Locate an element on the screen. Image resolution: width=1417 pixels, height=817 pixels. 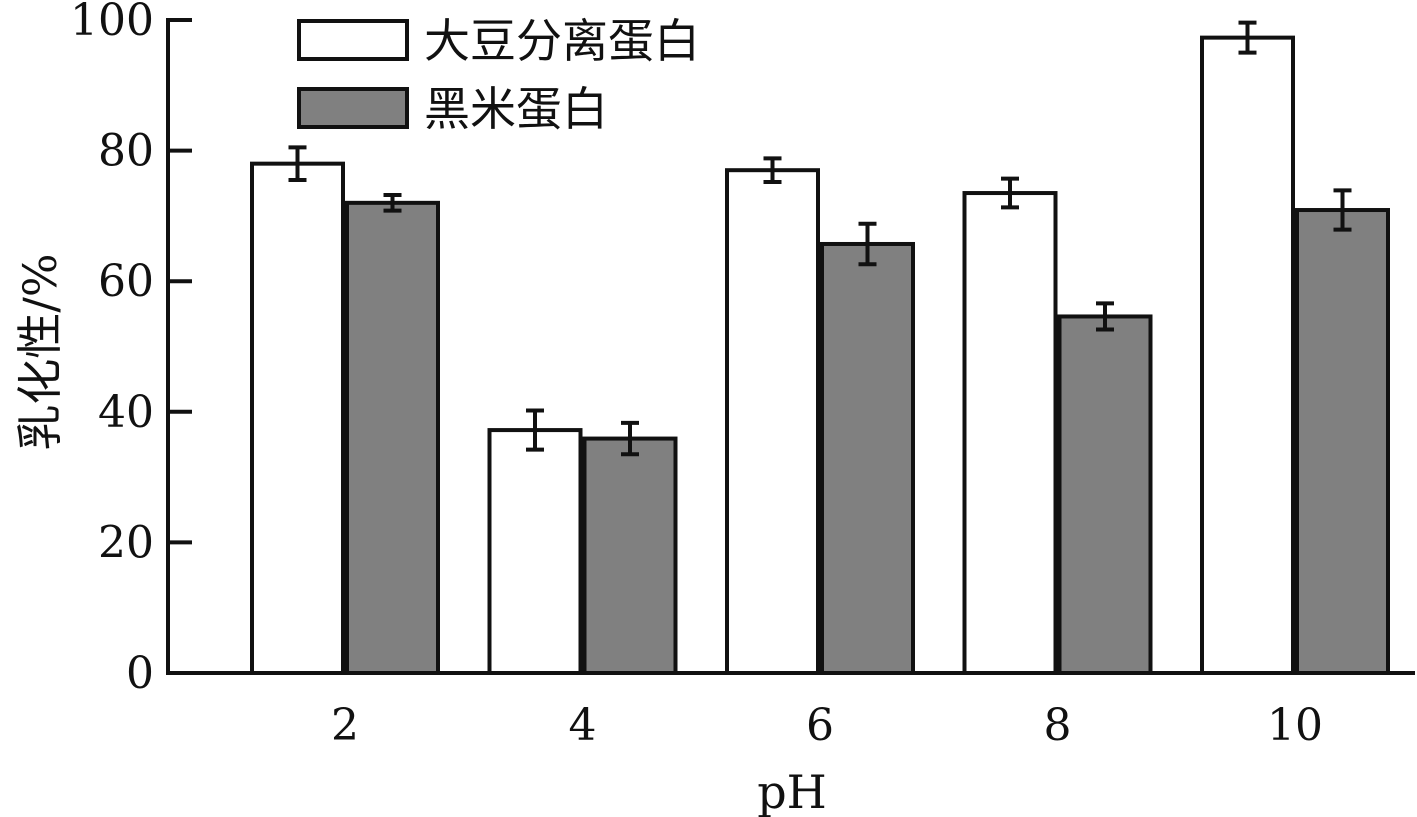
y-ticks: 0 20 40 60 80 100 is located at coordinates (131, 349).